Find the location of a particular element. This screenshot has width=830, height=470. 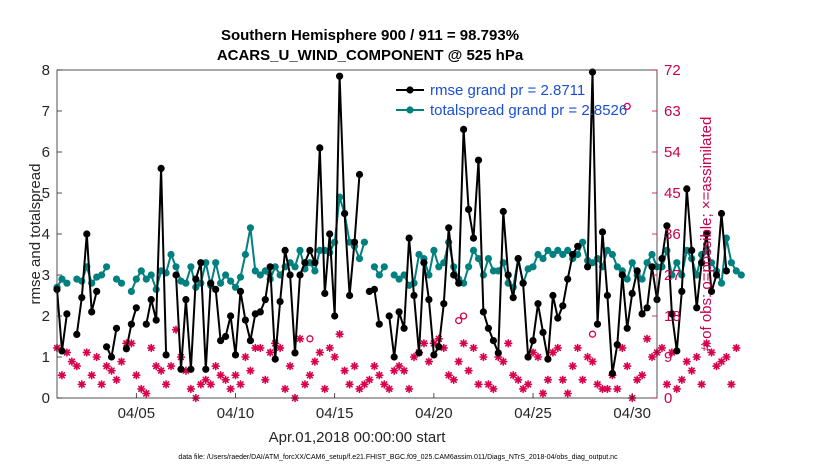

legend-rmse-label: rmse grand pr = 2.8711 is located at coordinates (507, 90).